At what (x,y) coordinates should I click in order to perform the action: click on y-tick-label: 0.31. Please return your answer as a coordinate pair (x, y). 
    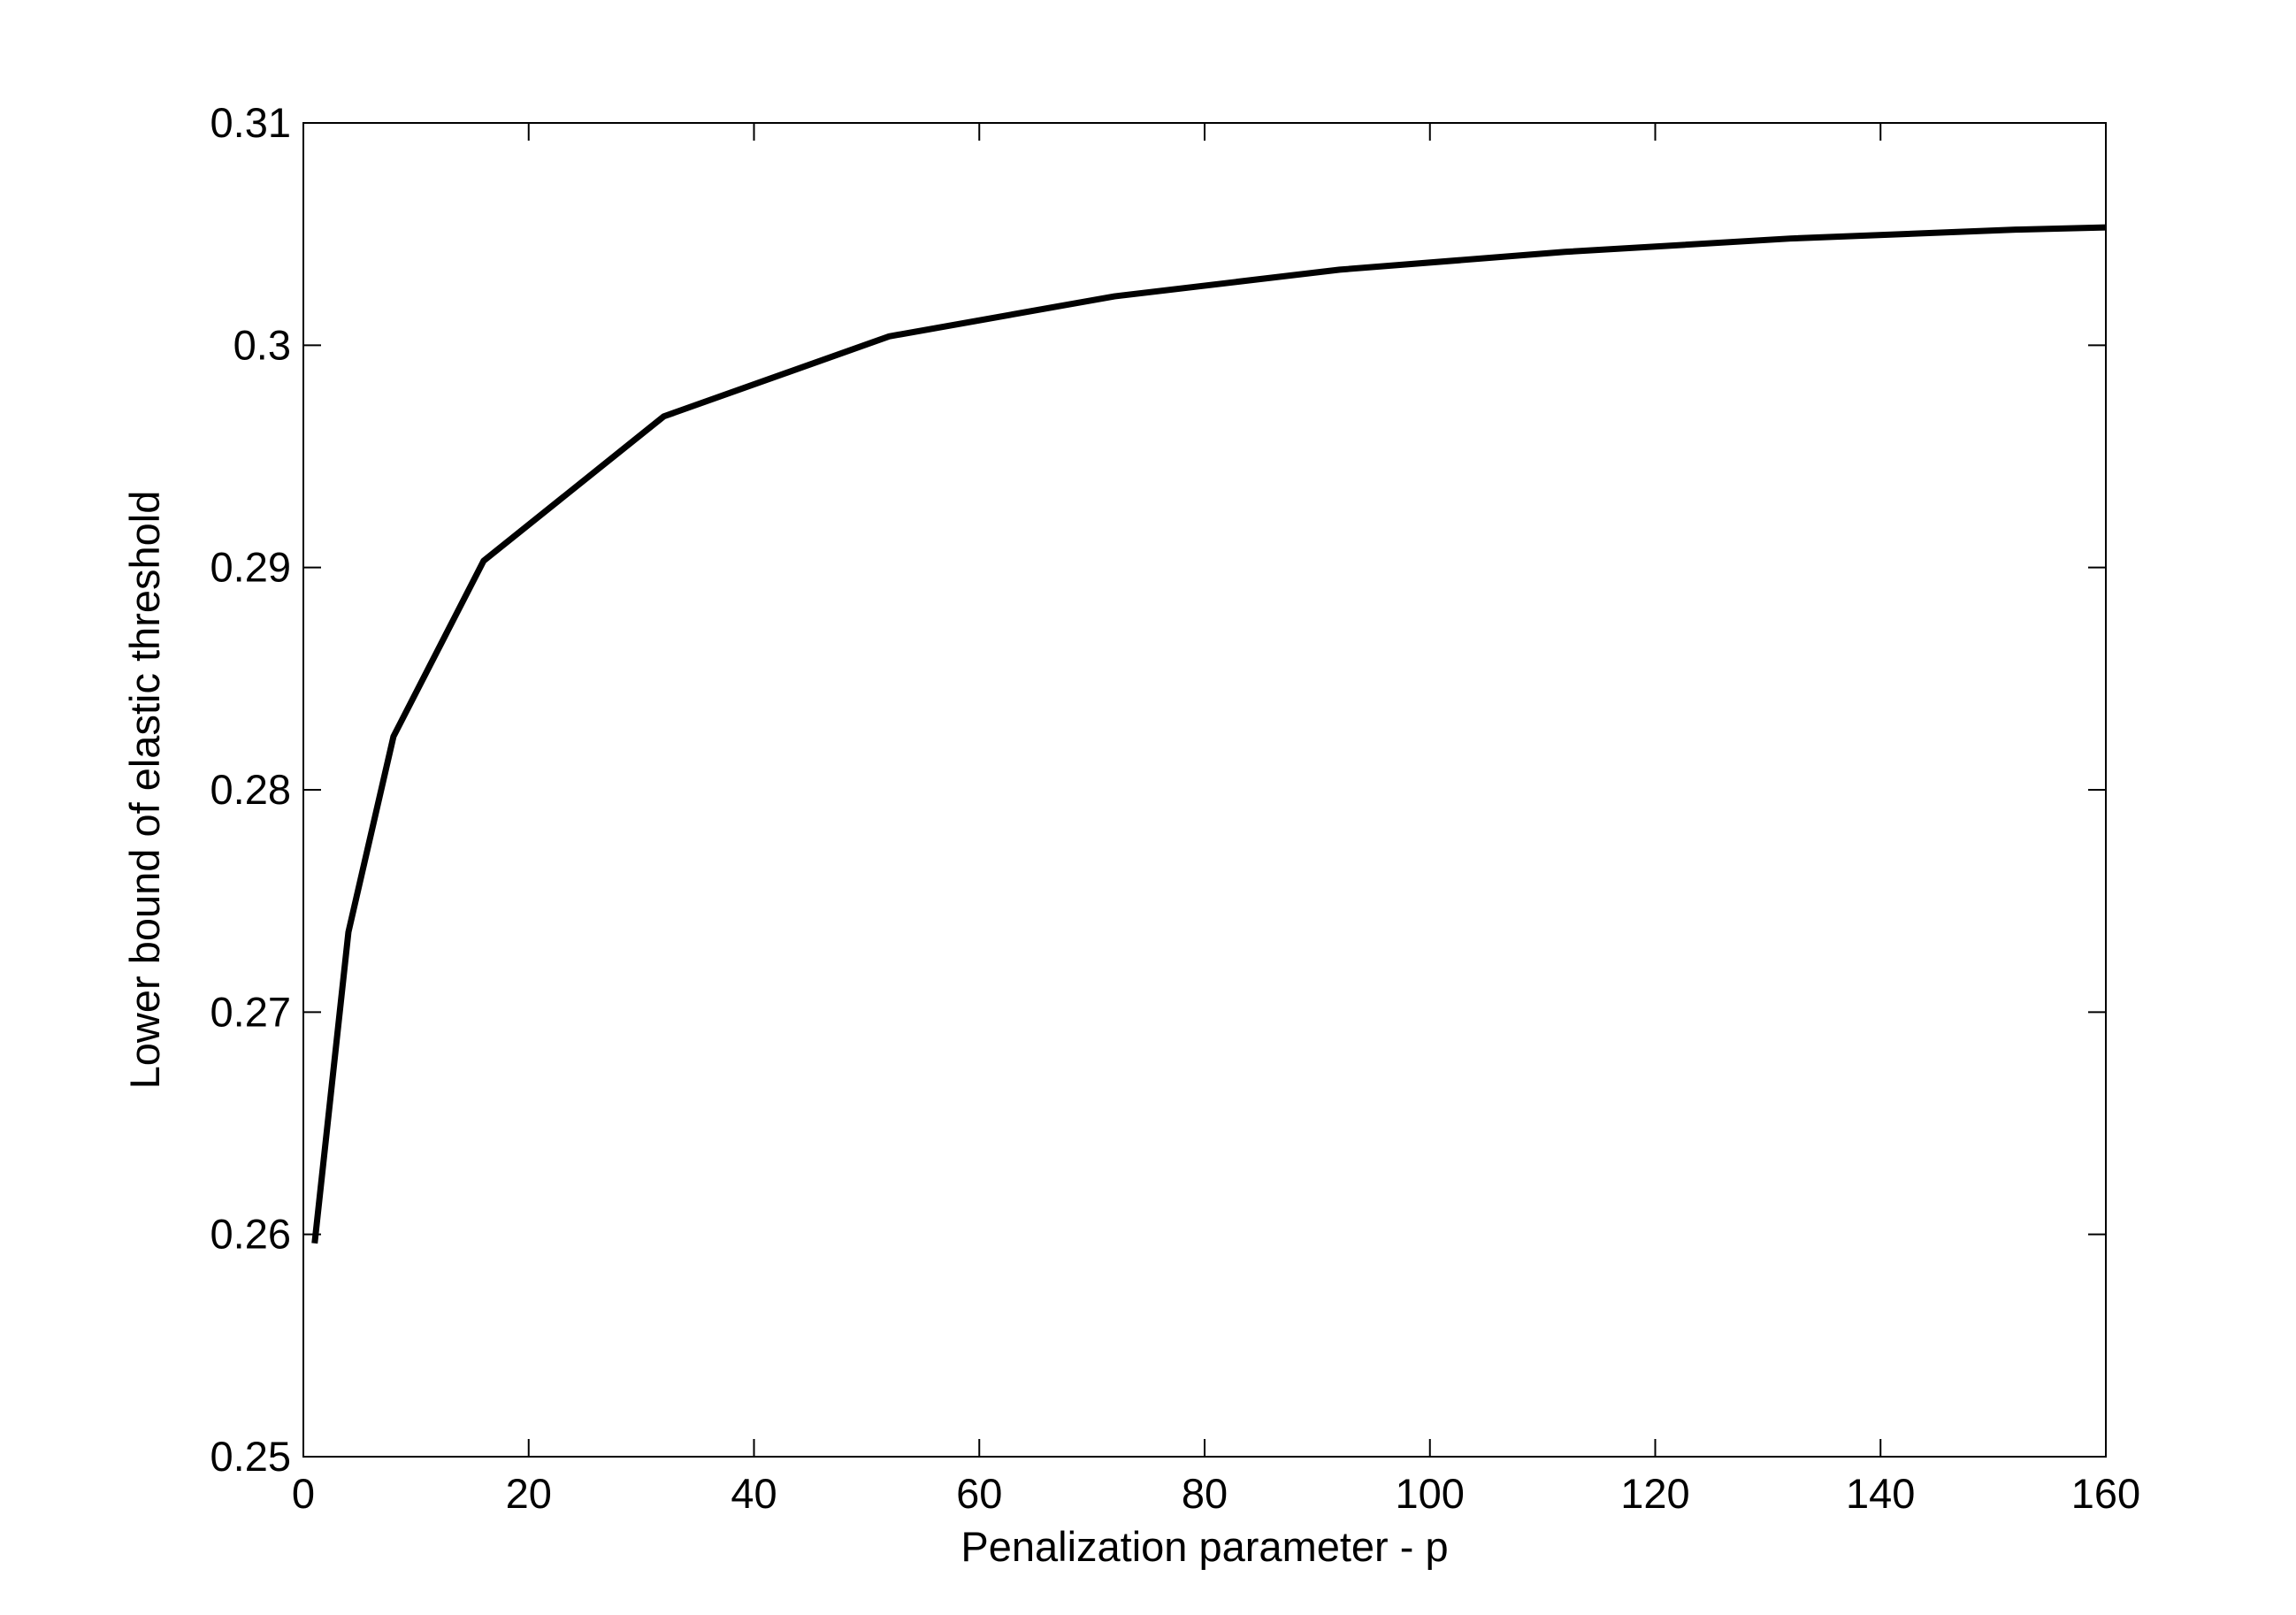
    Looking at the image, I should click on (250, 122).